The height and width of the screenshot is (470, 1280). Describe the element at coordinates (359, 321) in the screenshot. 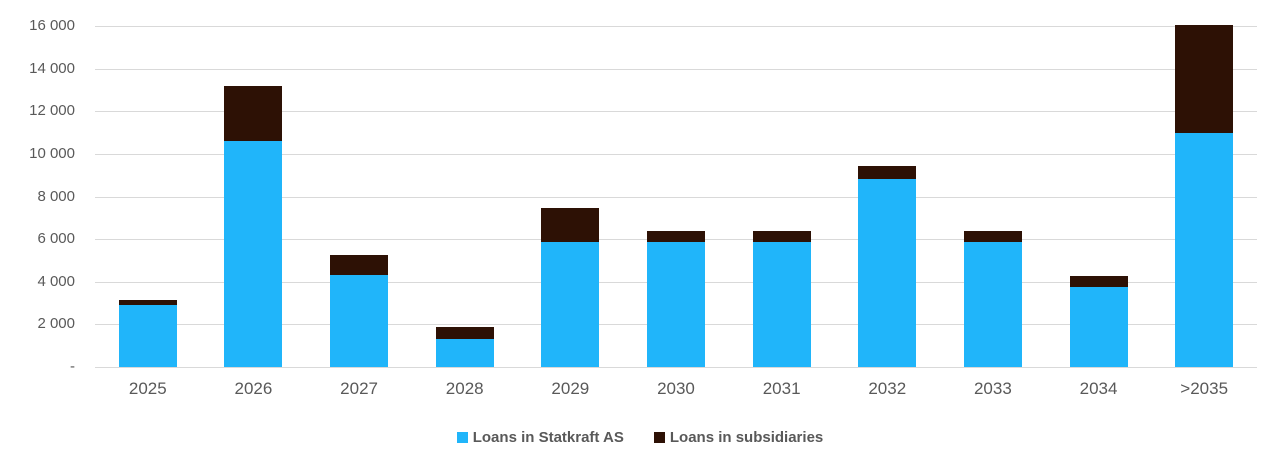

I see `bar-segment-2027-loans-in-statkraft-as` at that location.